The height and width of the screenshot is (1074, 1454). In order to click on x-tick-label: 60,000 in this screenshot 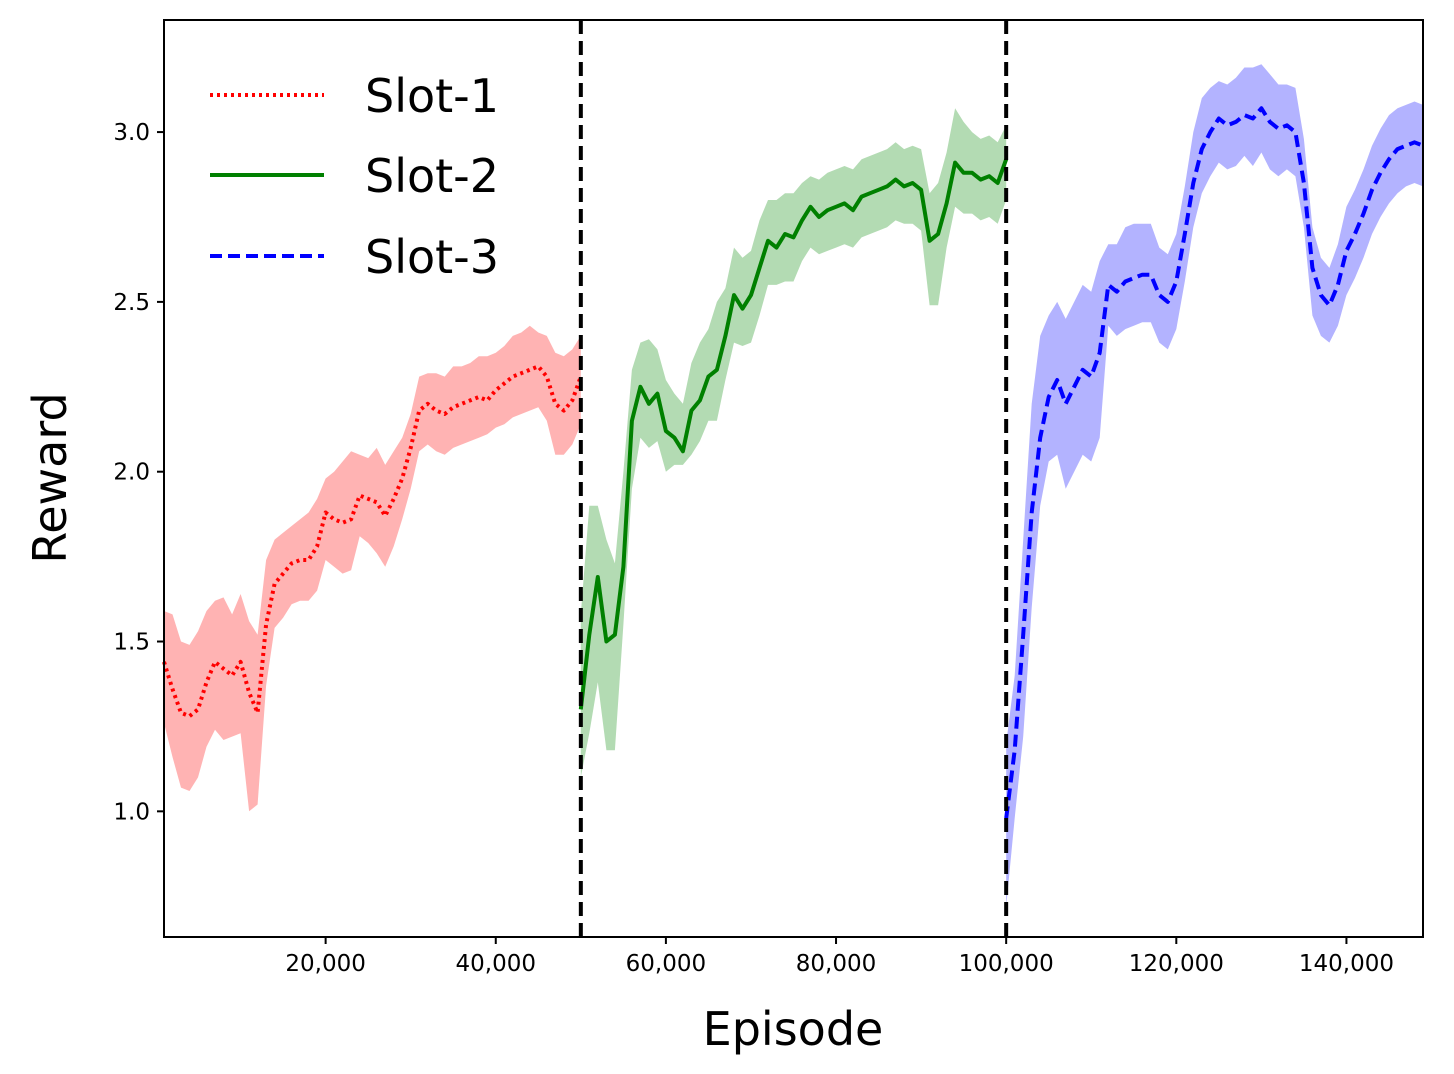, I will do `click(666, 964)`.